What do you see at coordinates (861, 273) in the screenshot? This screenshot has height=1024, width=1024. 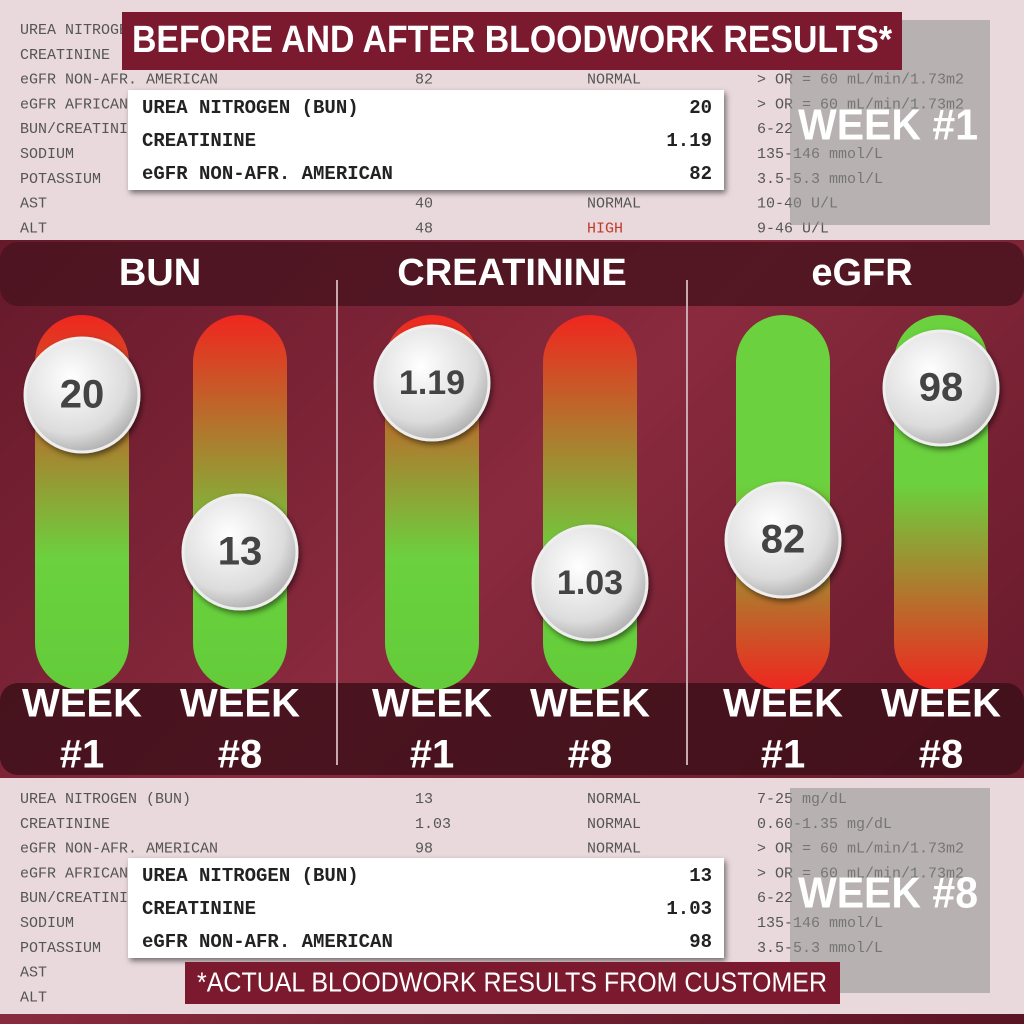 I see `panel-heading: eGFR` at bounding box center [861, 273].